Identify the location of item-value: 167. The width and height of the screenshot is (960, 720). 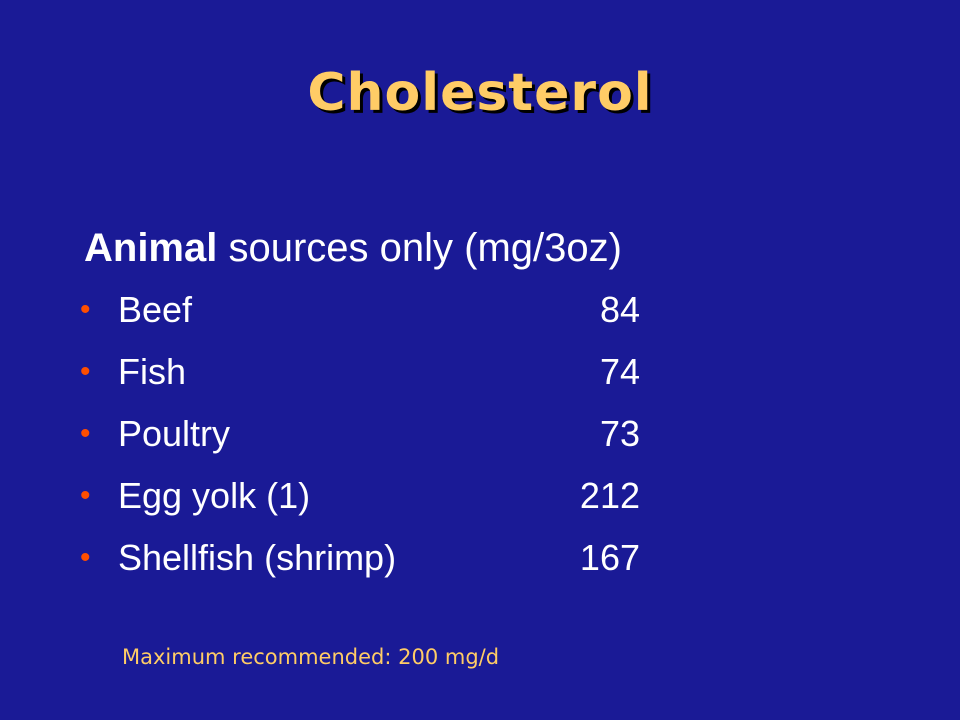
(609, 557).